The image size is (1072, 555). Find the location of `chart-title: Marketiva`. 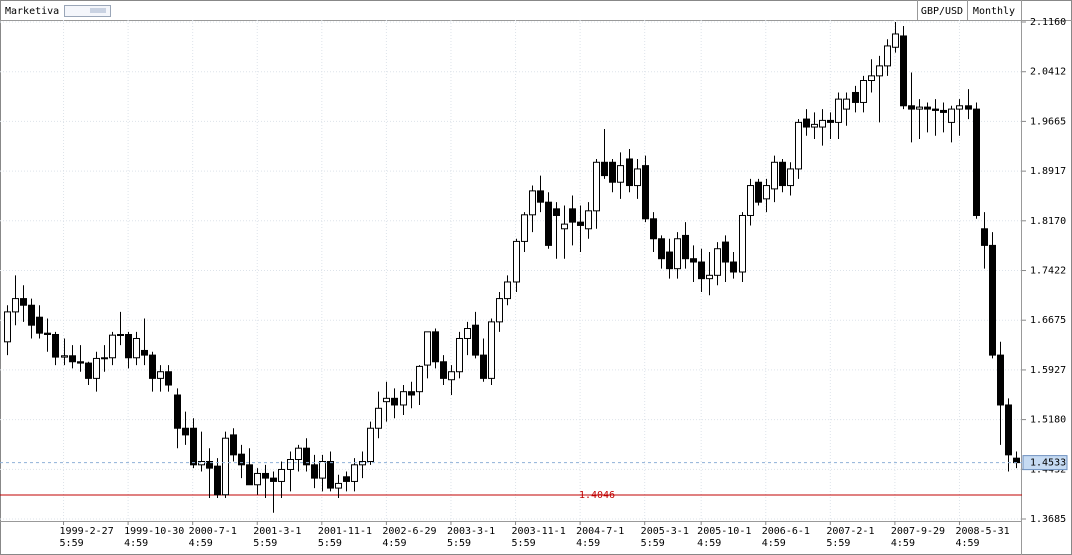

chart-title: Marketiva is located at coordinates (32, 11).